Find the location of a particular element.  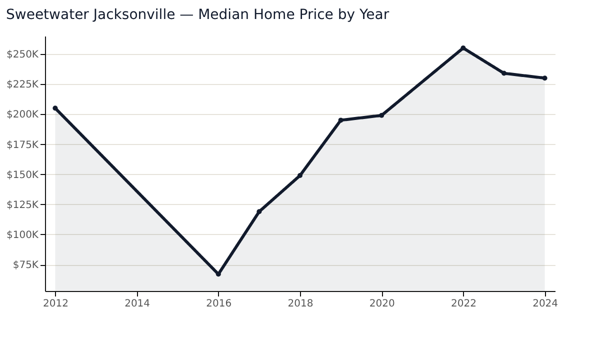

y-tick-label: $75K is located at coordinates (25, 266).